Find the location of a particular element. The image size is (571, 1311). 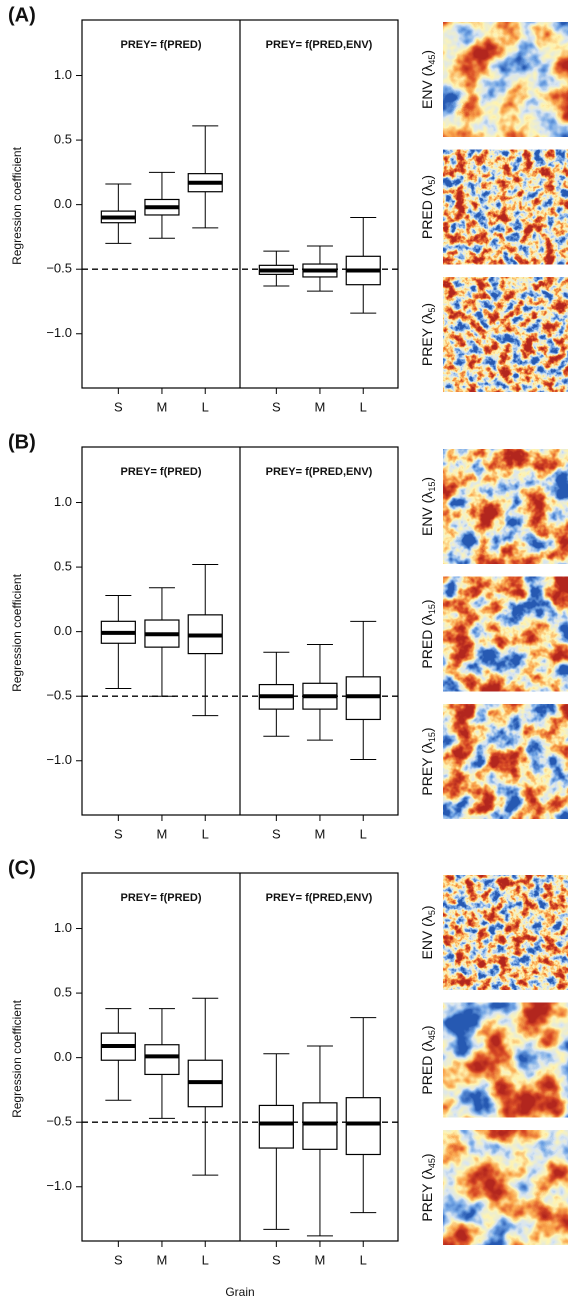

heatmap-label: PREY (λ45) is located at coordinates (428, 1187).